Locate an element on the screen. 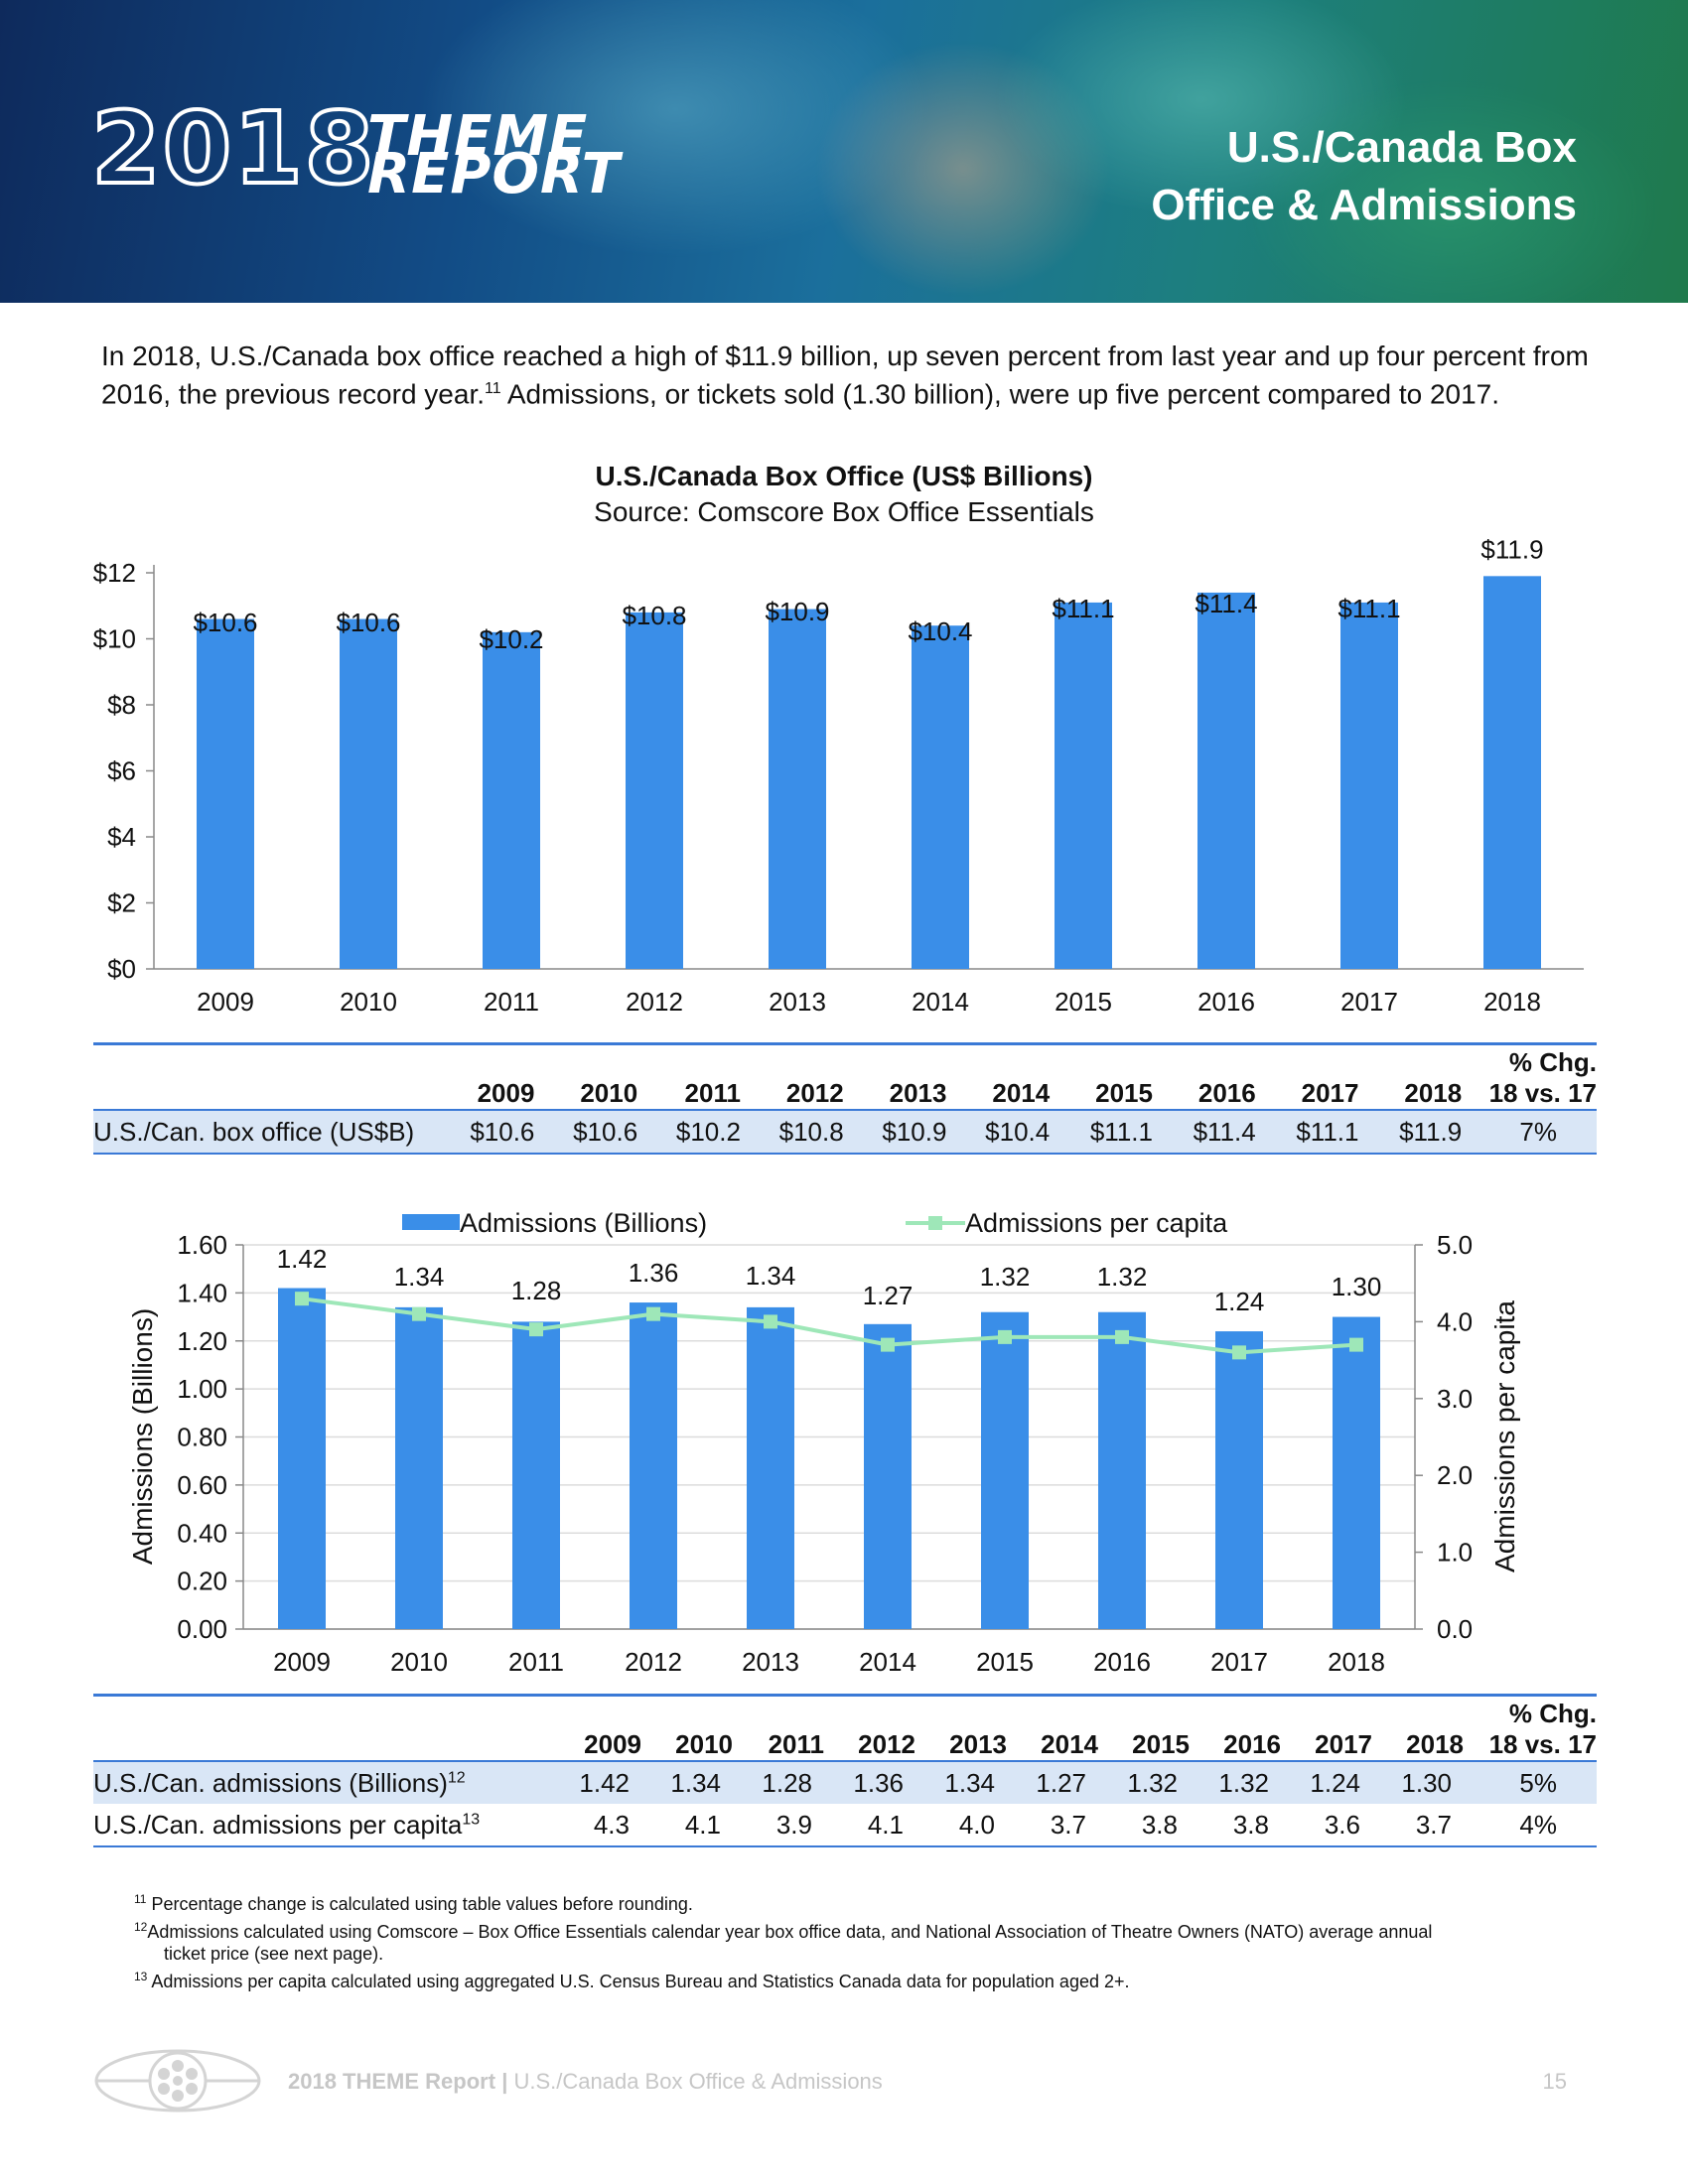 The height and width of the screenshot is (2184, 1688). x-tick-label: 2012 is located at coordinates (654, 1002).